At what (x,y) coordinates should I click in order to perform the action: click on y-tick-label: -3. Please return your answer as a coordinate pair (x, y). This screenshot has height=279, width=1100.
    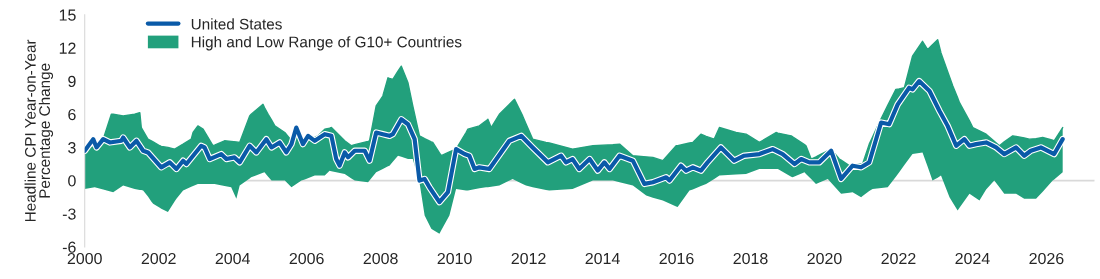
    Looking at the image, I should click on (69, 214).